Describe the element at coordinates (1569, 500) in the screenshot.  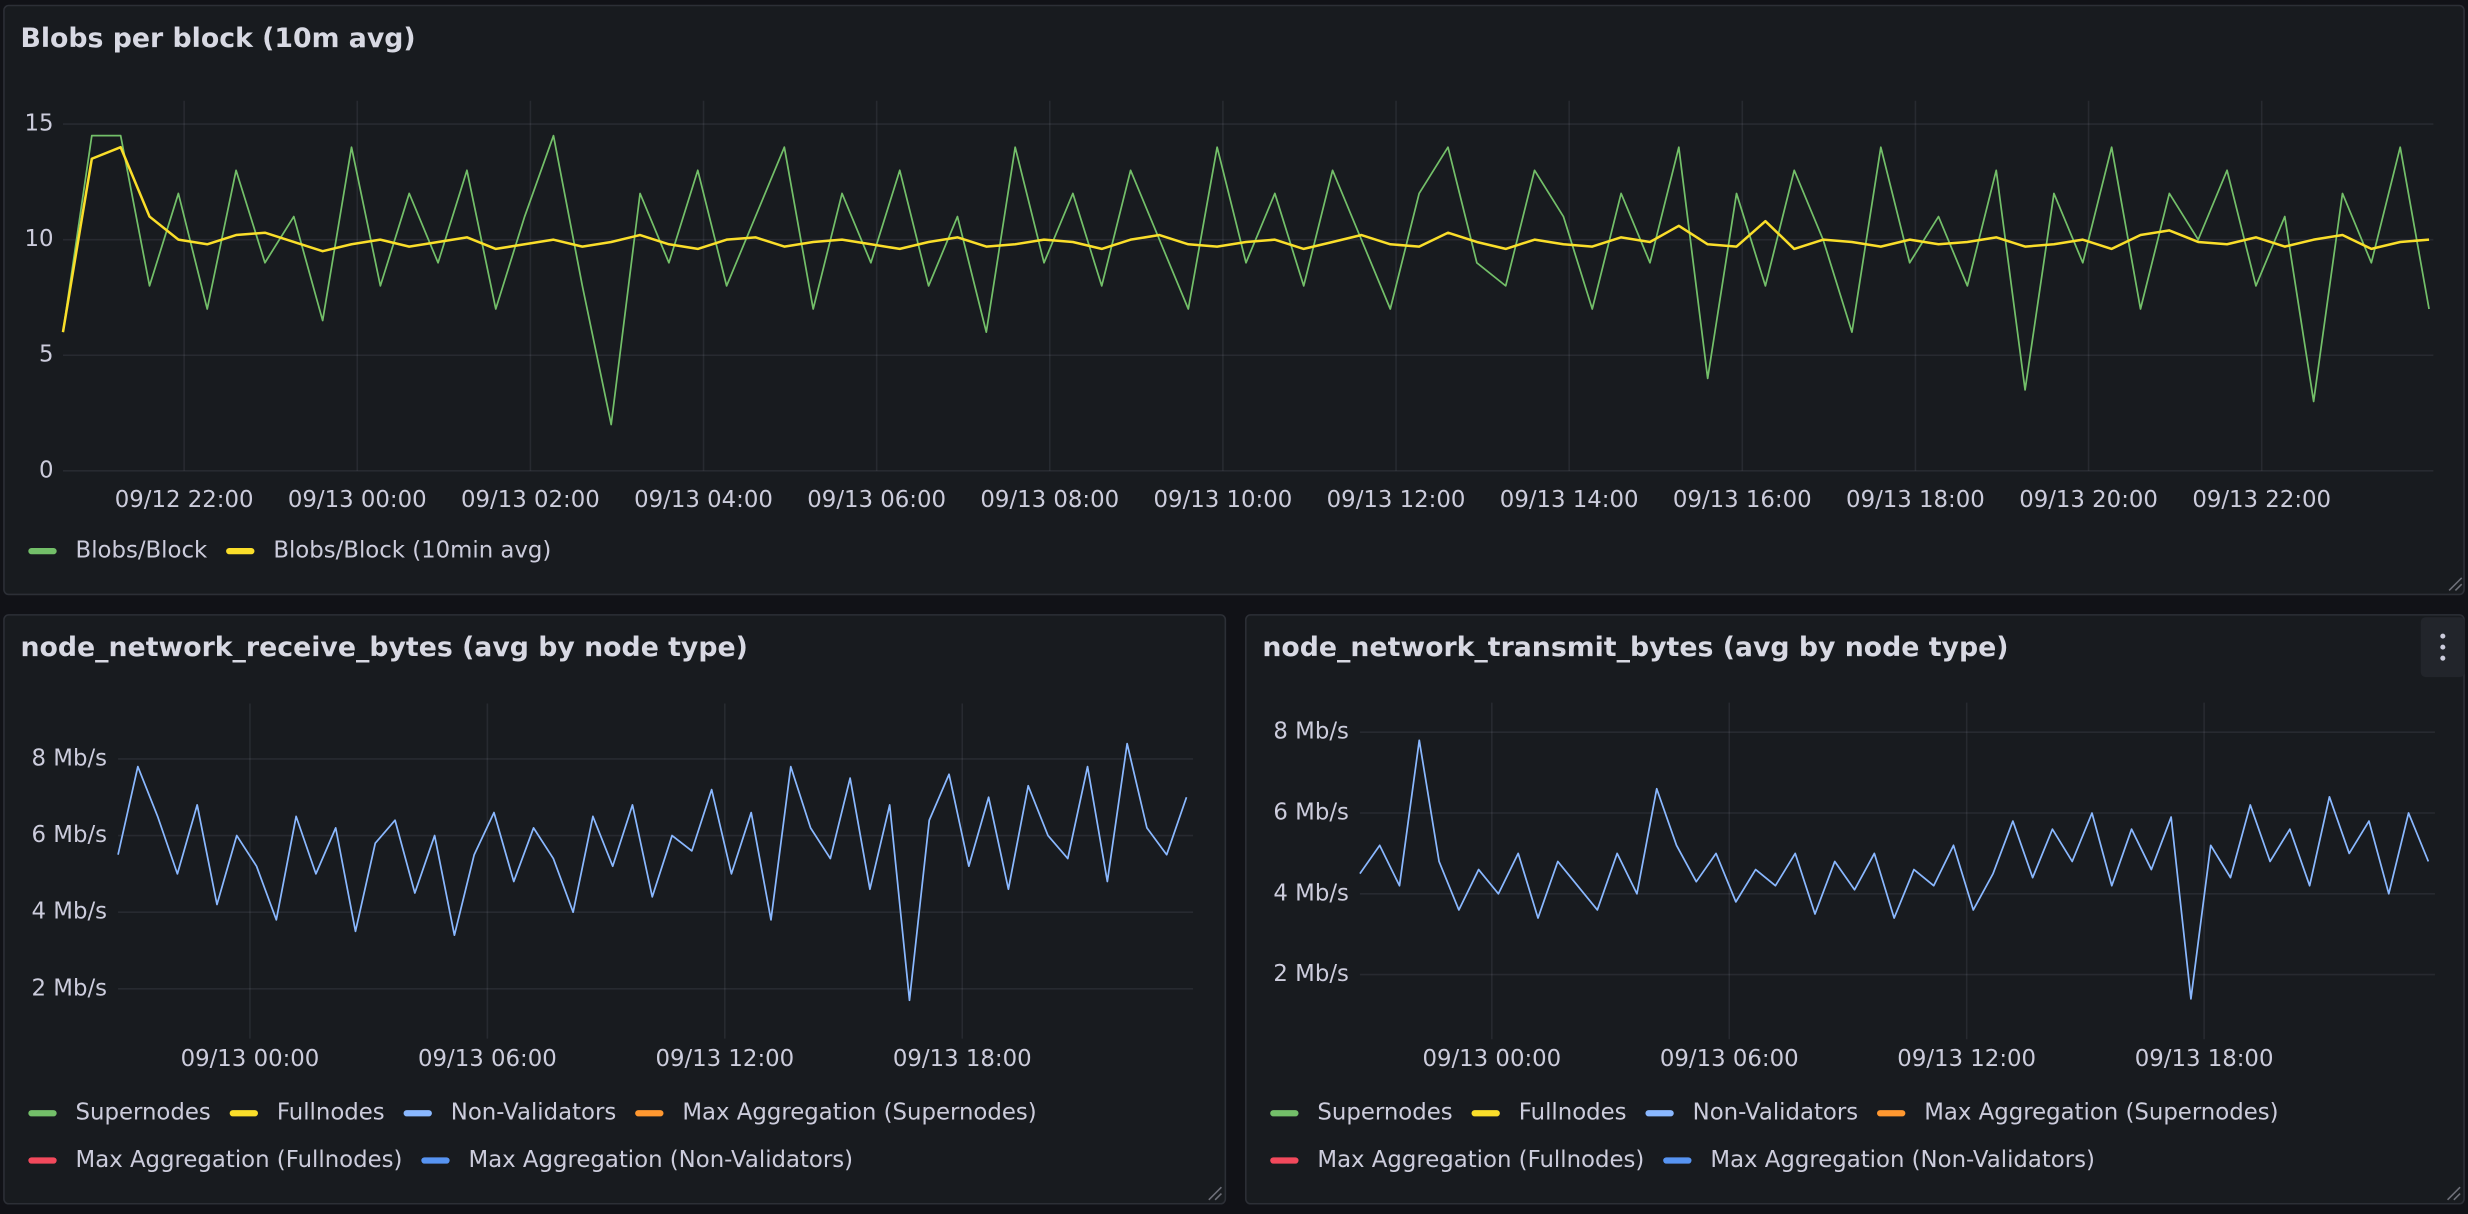
I see `x-tick-label: 09/13 14:00` at that location.